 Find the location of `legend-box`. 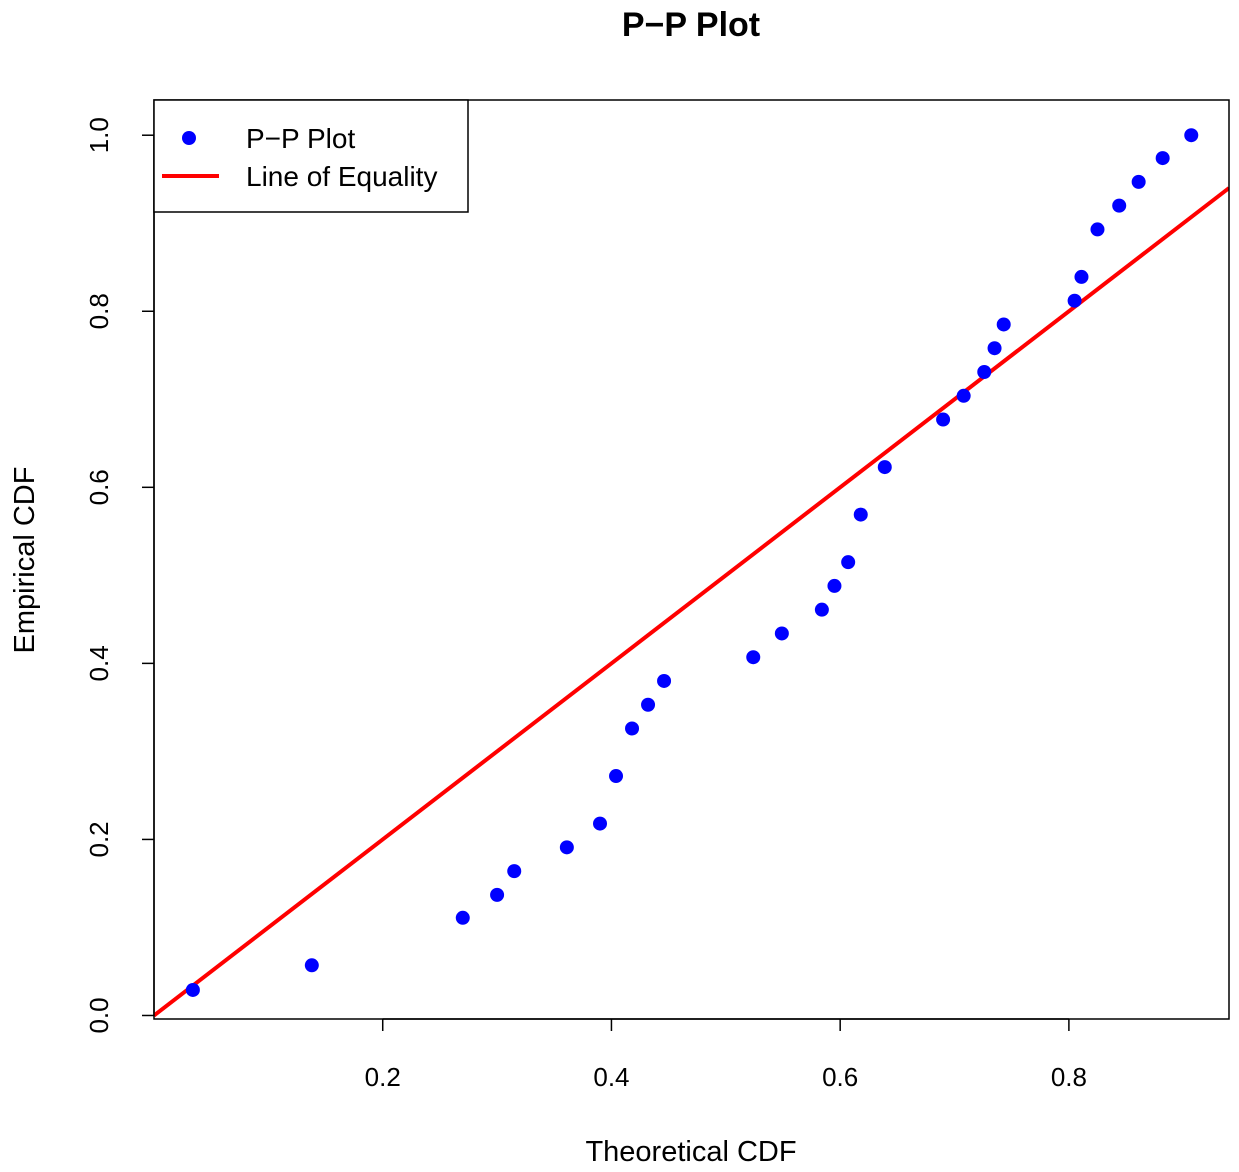

legend-box is located at coordinates (311, 156).